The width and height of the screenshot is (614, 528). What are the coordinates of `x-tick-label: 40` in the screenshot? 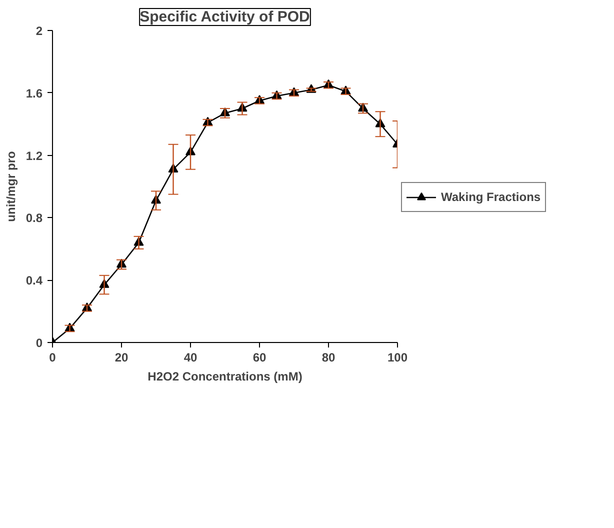 It's located at (191, 357).